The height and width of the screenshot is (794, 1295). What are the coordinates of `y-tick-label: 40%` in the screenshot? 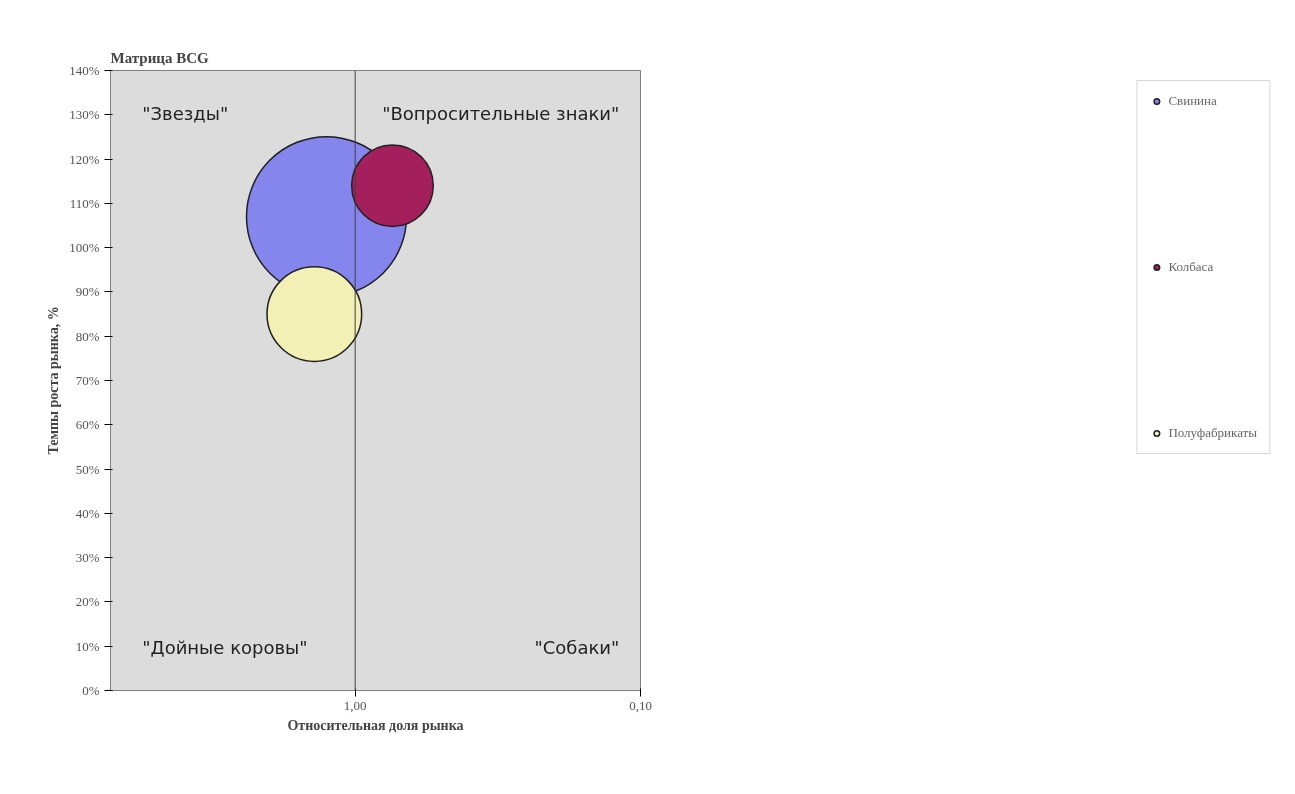 It's located at (87, 513).